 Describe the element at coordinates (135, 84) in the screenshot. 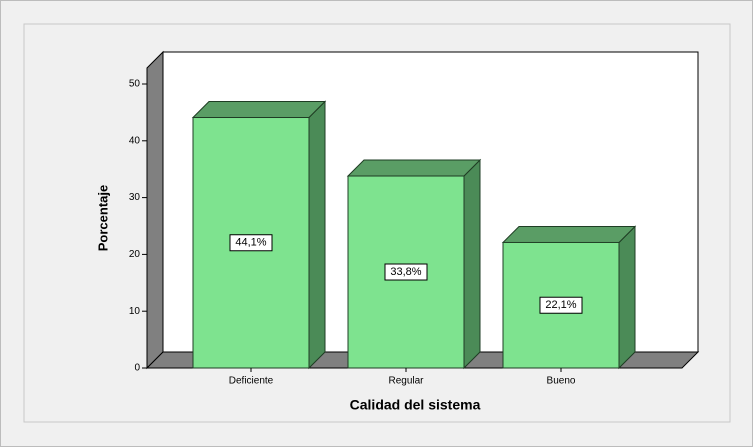

I see `y-tick-label: 50` at that location.